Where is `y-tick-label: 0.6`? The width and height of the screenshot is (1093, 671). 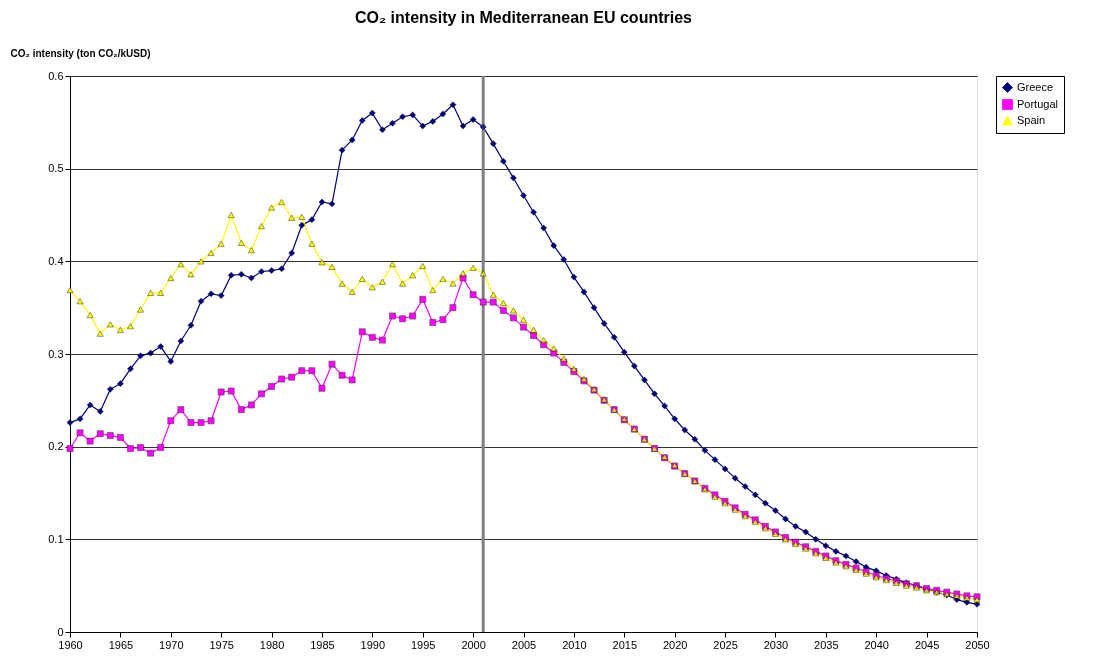 y-tick-label: 0.6 is located at coordinates (56, 75).